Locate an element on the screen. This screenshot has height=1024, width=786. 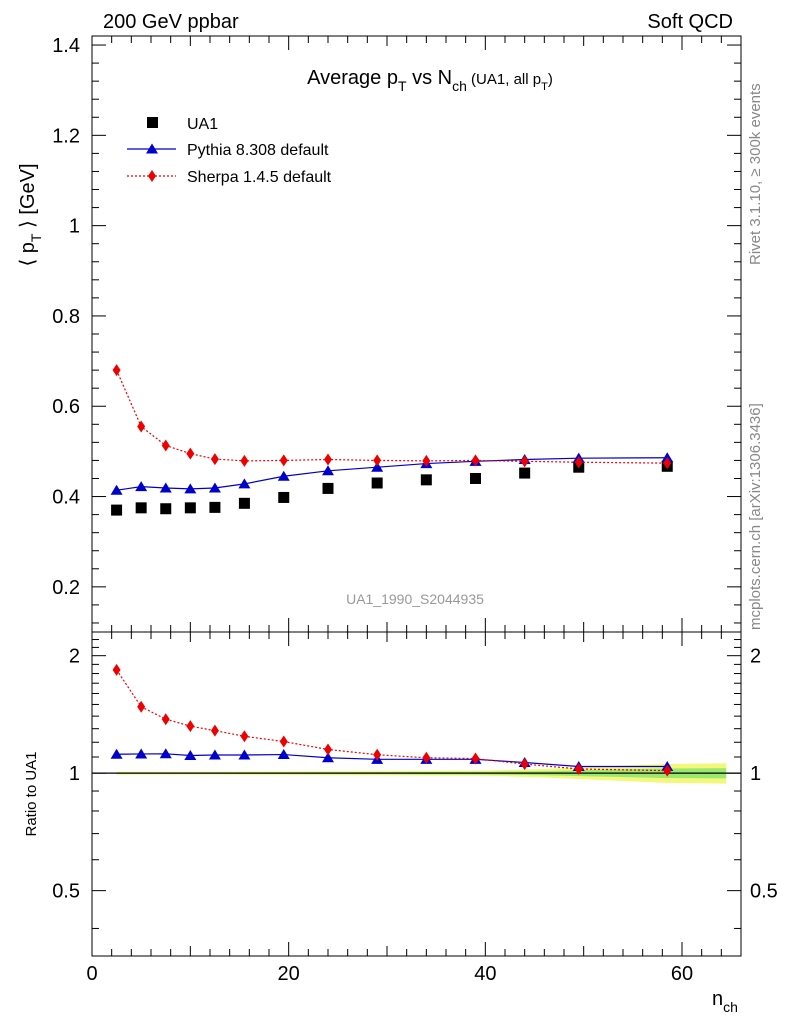
ratio-y-tick-label-right: 0.5 is located at coordinates (764, 892).